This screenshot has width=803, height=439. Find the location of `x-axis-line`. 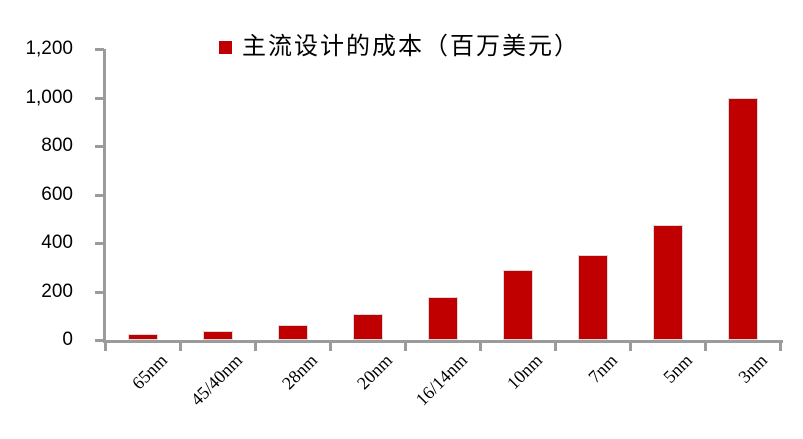

x-axis-line is located at coordinates (443, 341).